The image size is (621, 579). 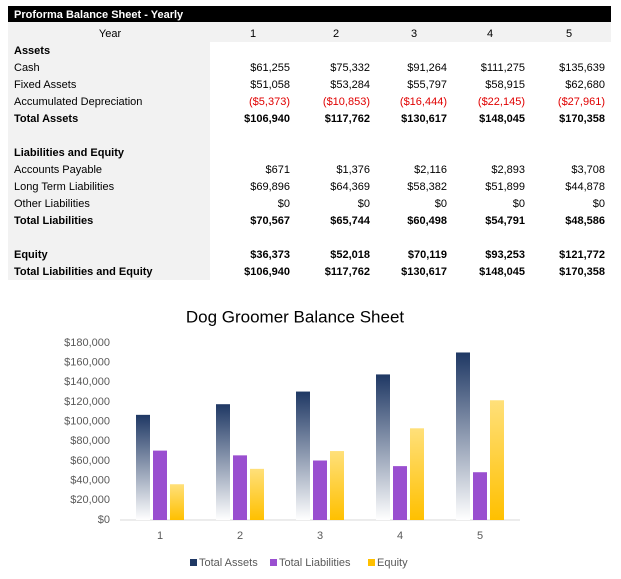 What do you see at coordinates (490, 34) in the screenshot?
I see `header-cell: 4` at bounding box center [490, 34].